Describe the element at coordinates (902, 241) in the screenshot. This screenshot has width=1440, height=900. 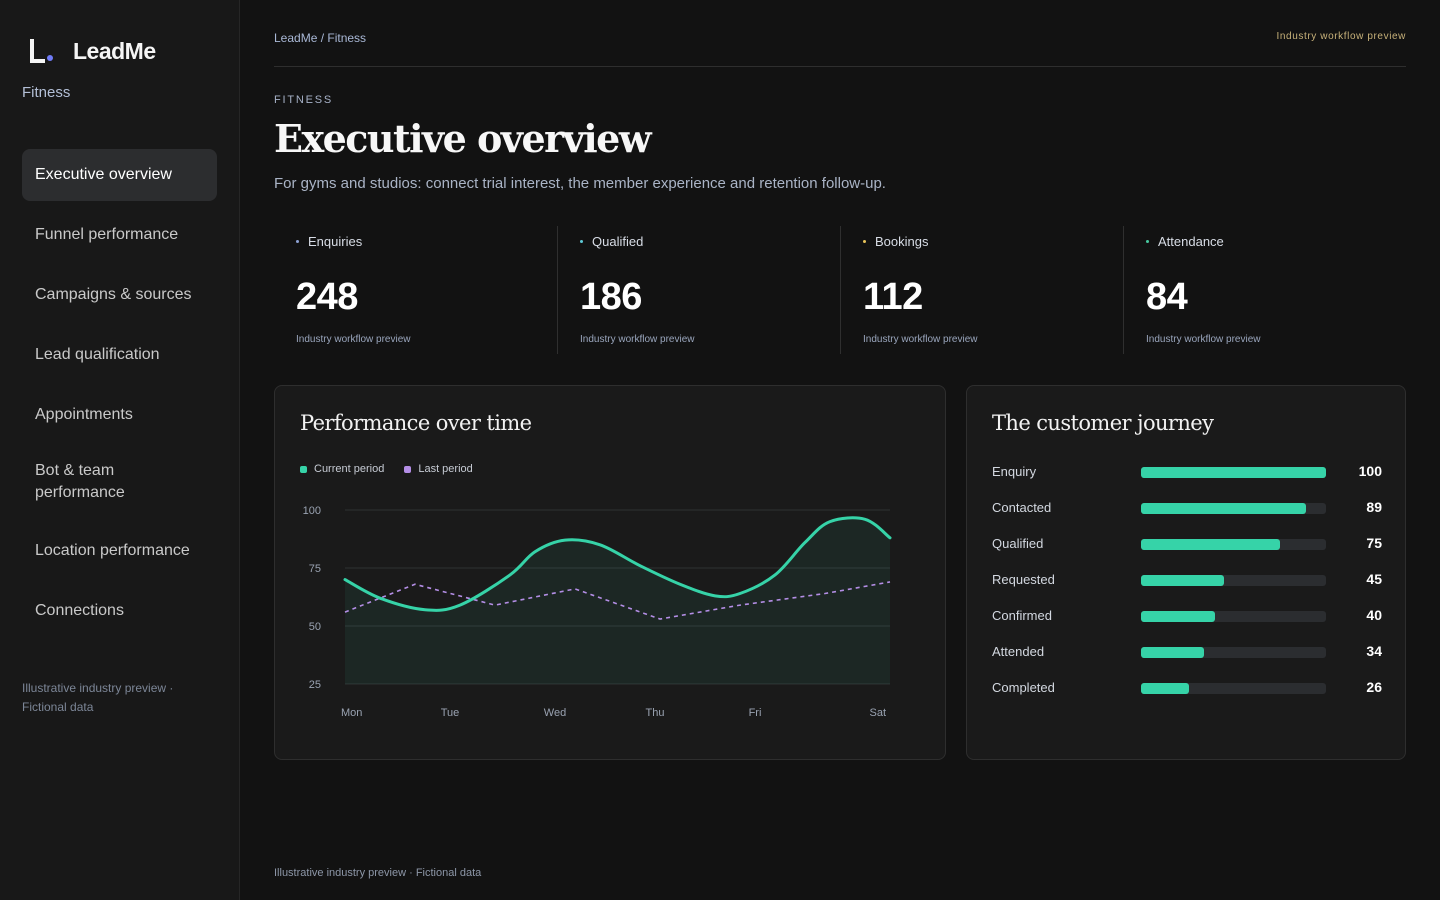
I see `kpi-label: Bookings` at that location.